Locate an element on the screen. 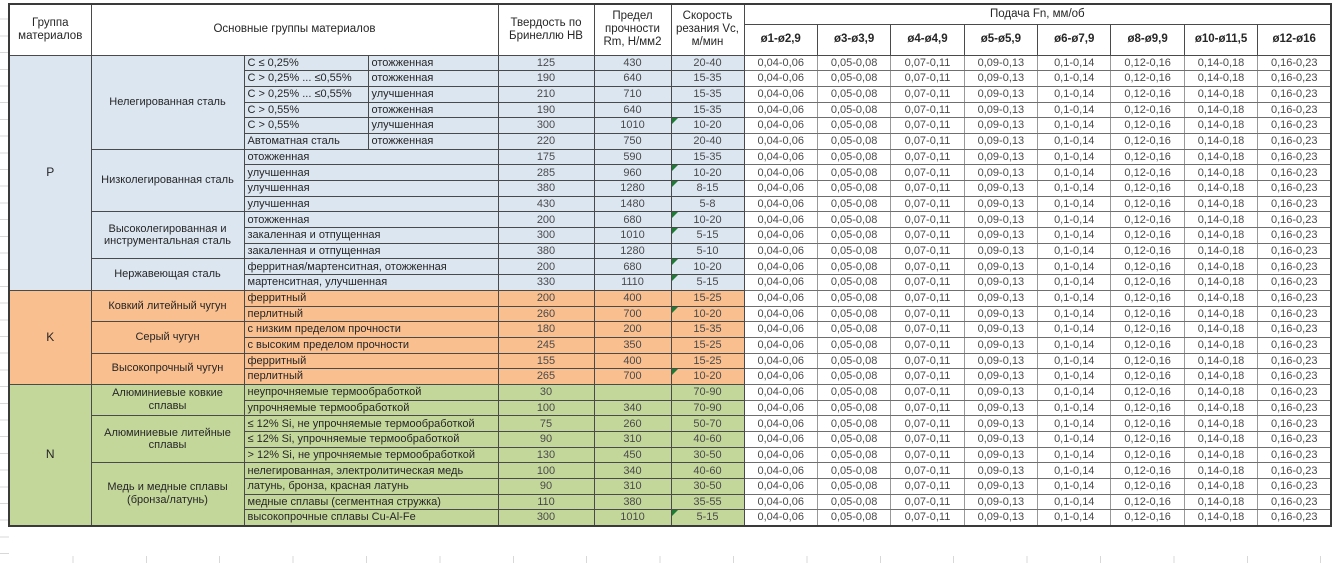 This screenshot has width=1334, height=563. cutting-speed-value-cell: 8-15 is located at coordinates (707, 188).